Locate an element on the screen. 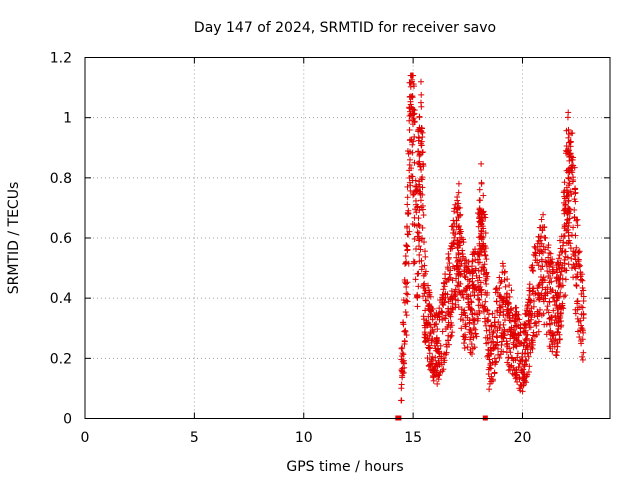 The height and width of the screenshot is (480, 640). x-tick-label: 0 is located at coordinates (85, 438).